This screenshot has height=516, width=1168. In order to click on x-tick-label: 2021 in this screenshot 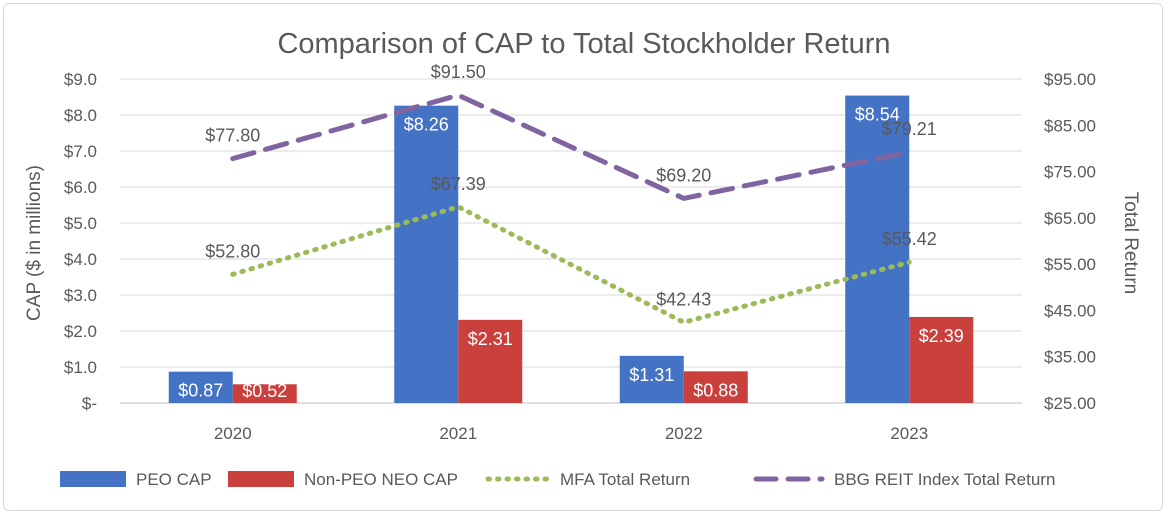, I will do `click(458, 433)`.